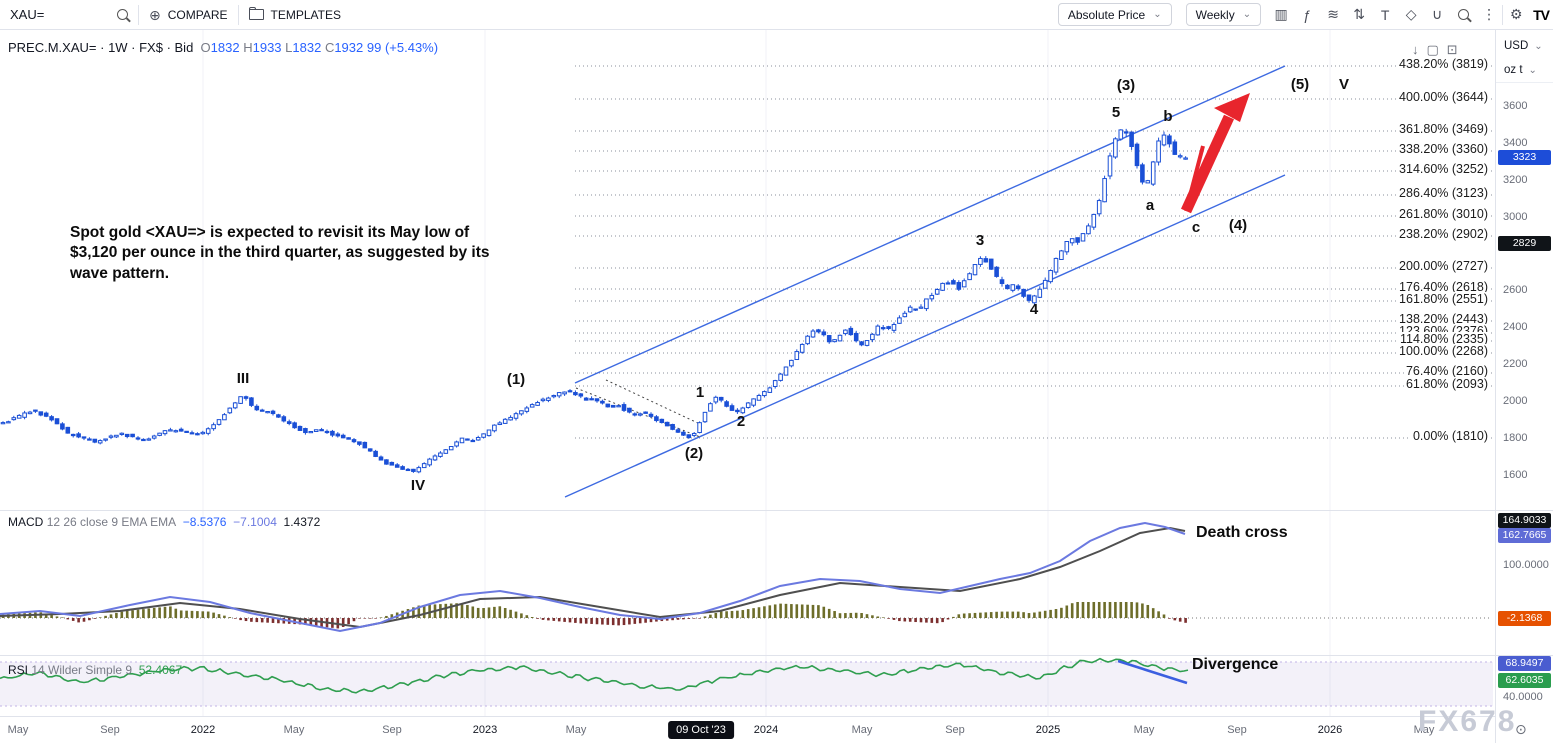  I want to click on pattern-tool-icon: ◇, so click(1411, 14).